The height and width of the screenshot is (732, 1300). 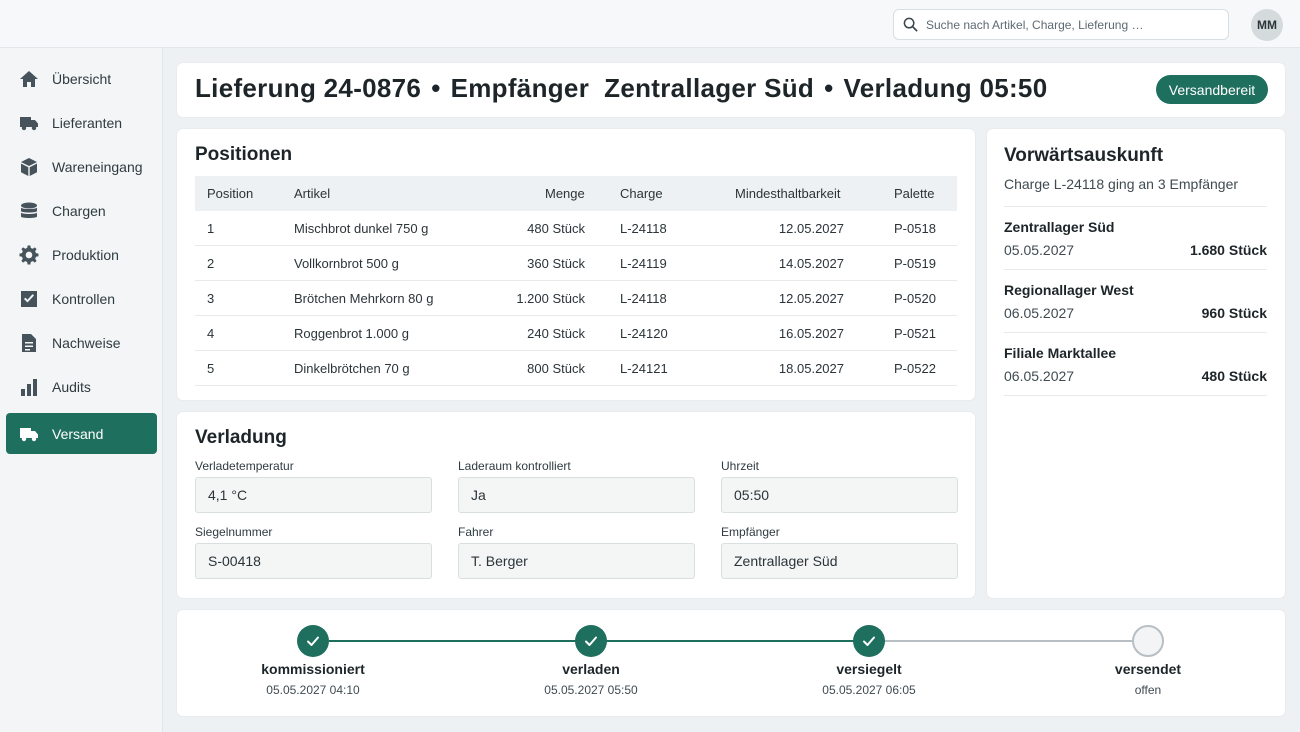 I want to click on table-cell: P-0520, so click(x=915, y=298).